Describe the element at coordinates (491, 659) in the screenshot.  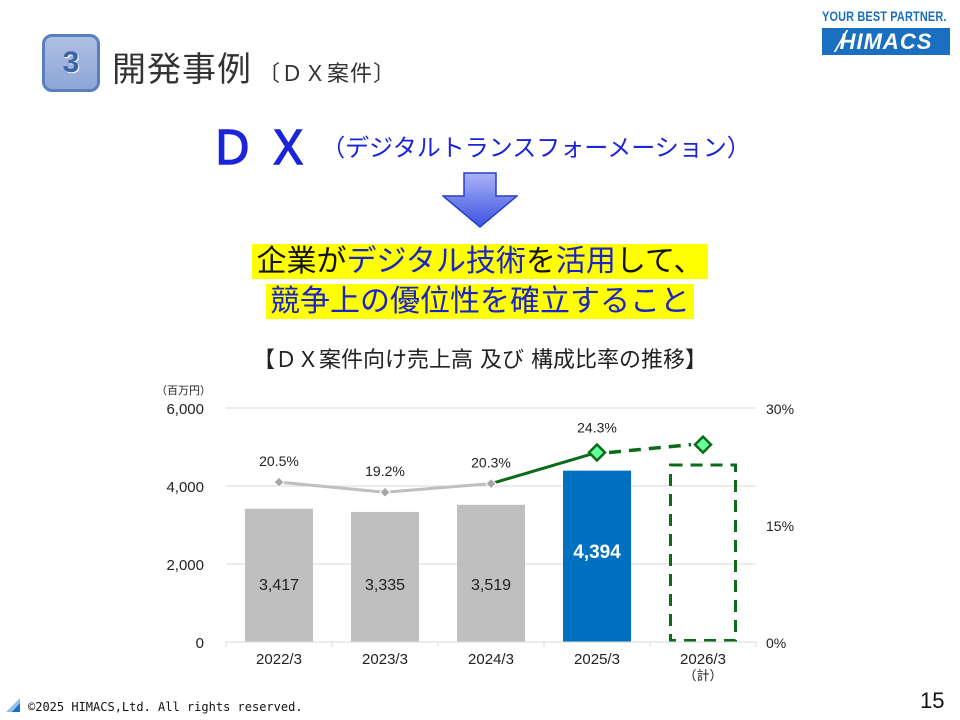
I see `x-tick-label: 2024/3` at that location.